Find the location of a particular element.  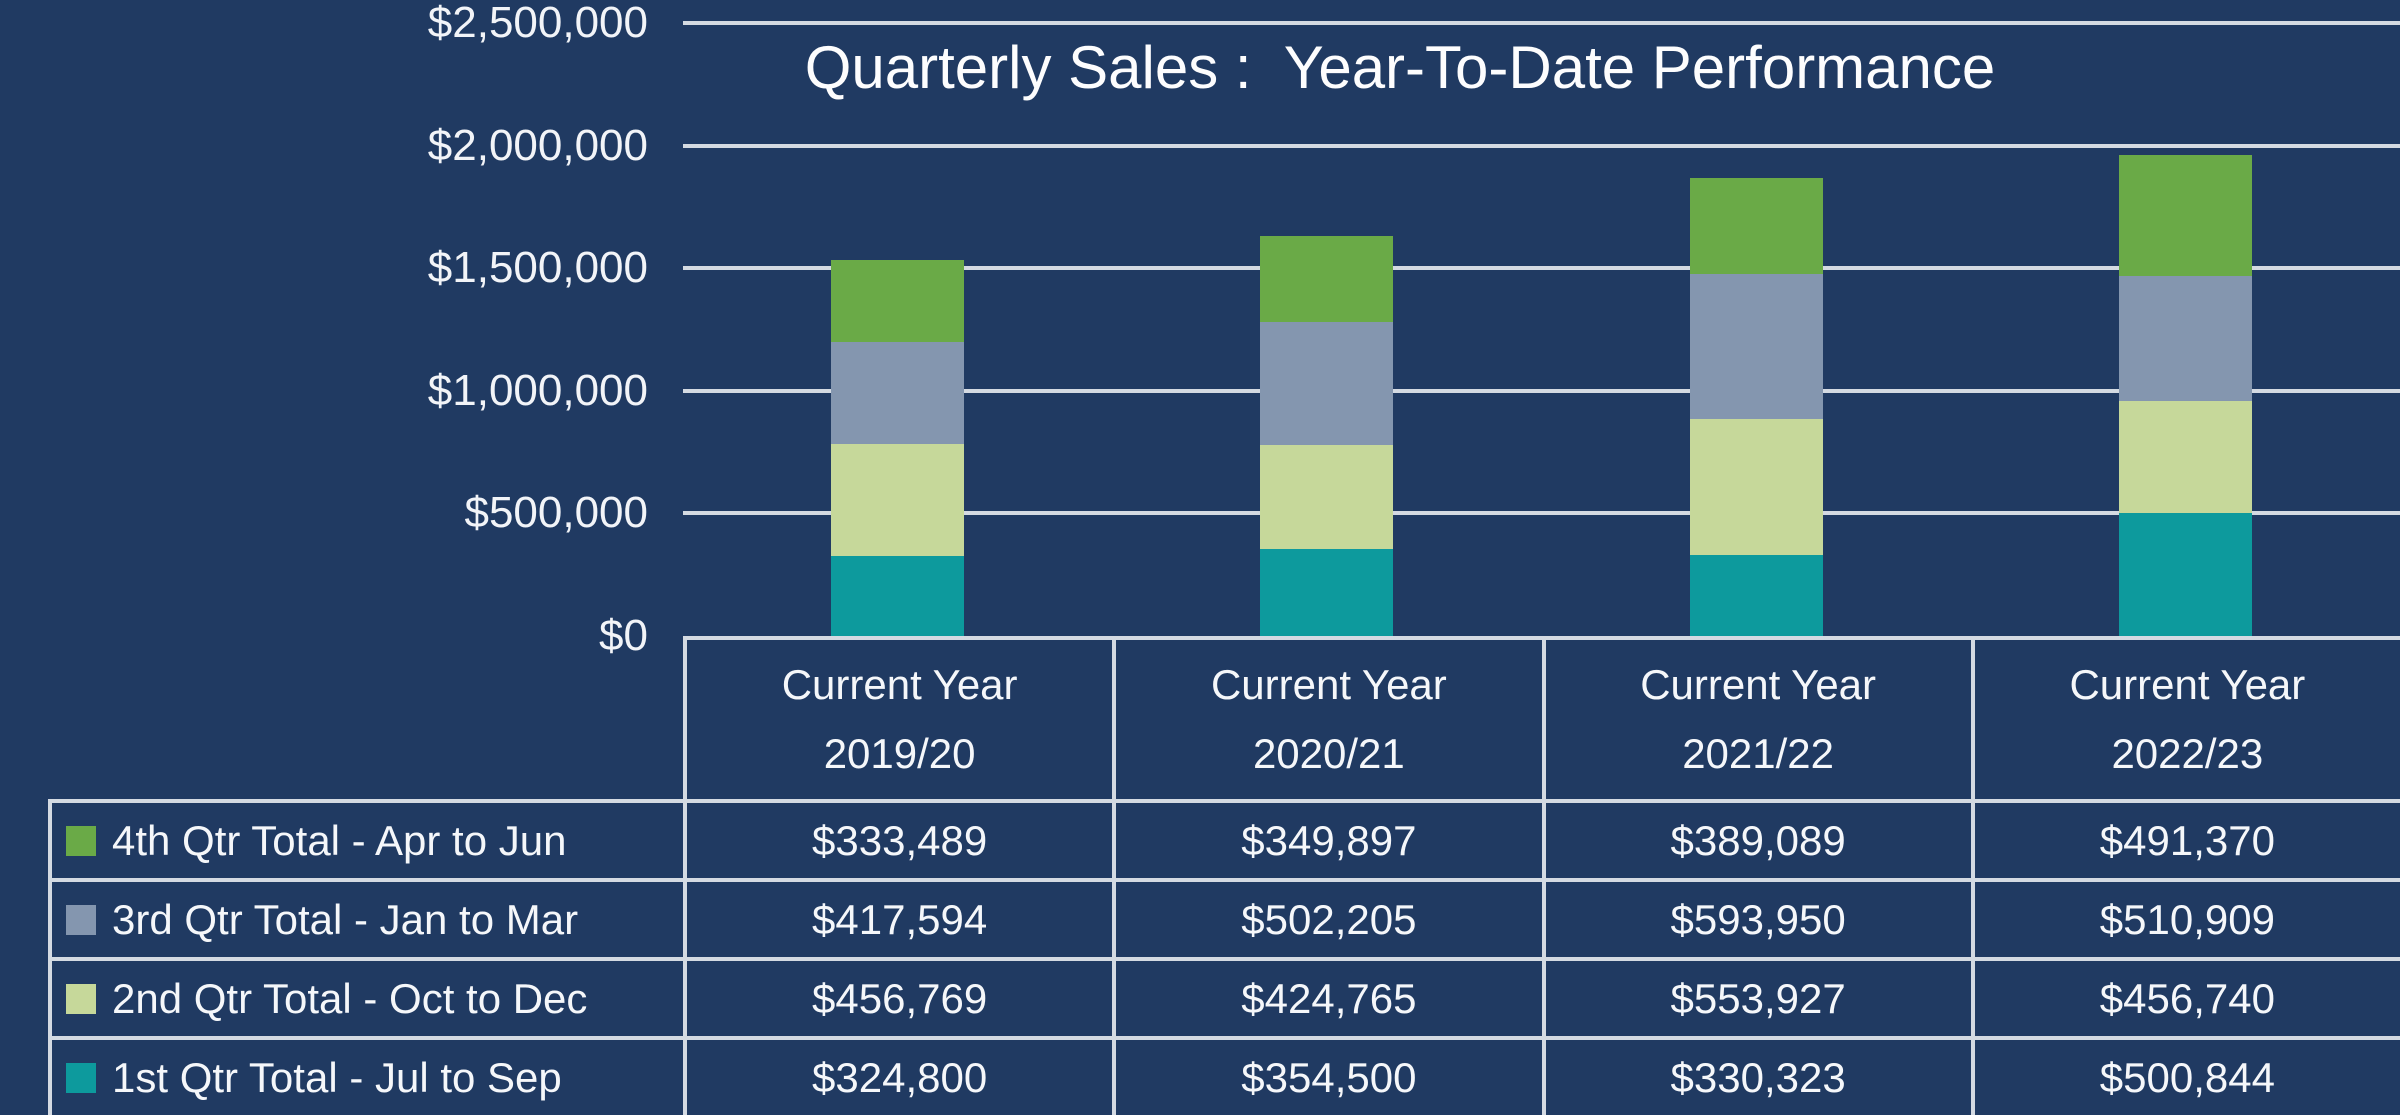

y-axis-tick-label: $2,000,000 is located at coordinates (537, 145).